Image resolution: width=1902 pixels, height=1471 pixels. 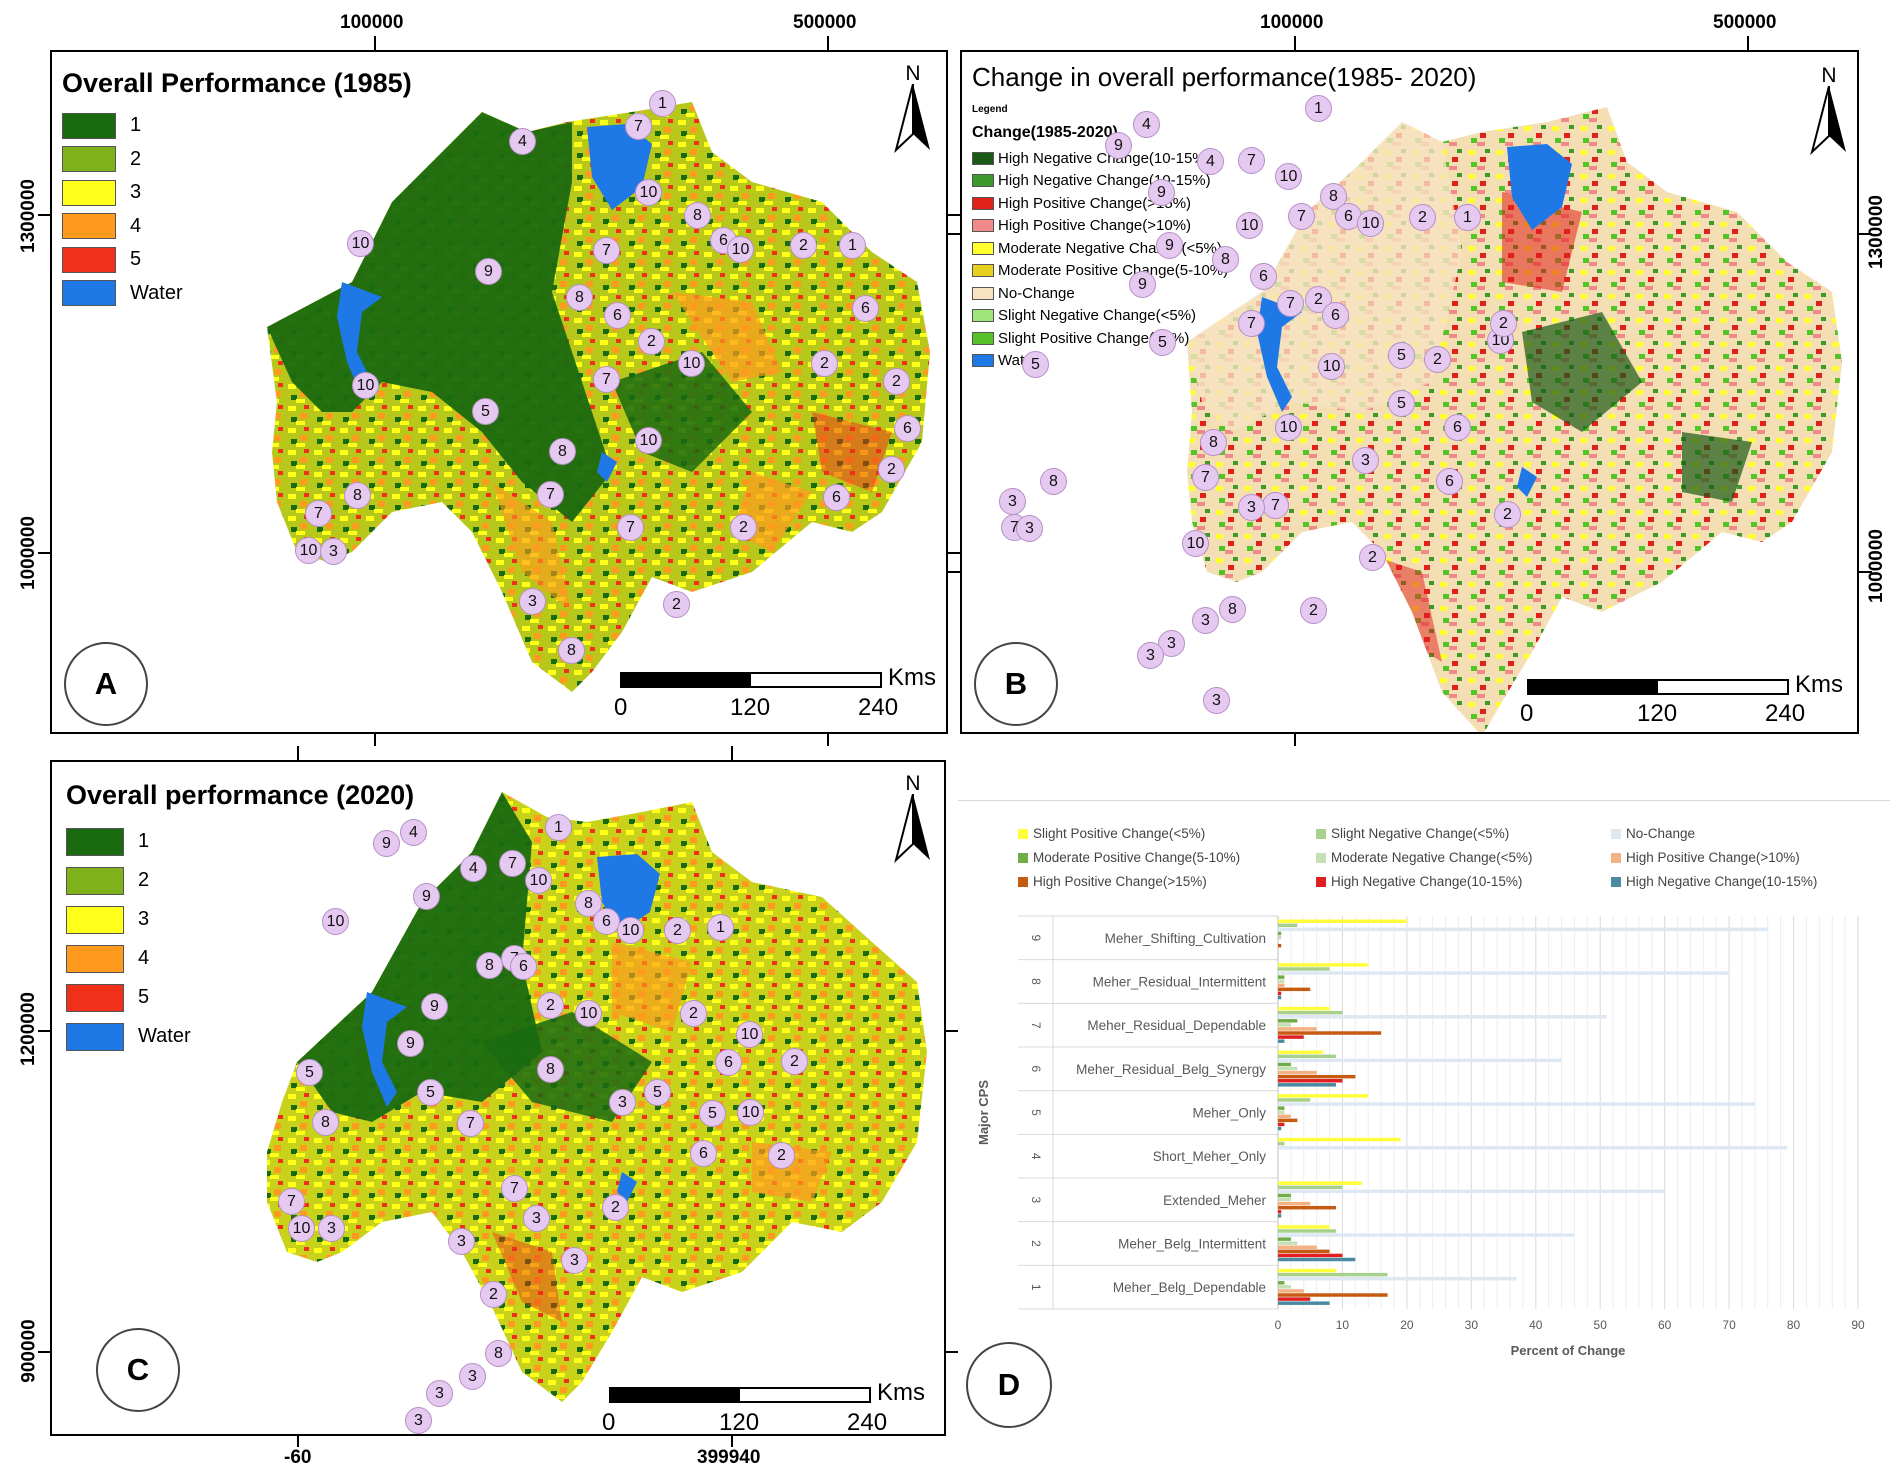 What do you see at coordinates (413, 832) in the screenshot?
I see `zone-number-label: 4` at bounding box center [413, 832].